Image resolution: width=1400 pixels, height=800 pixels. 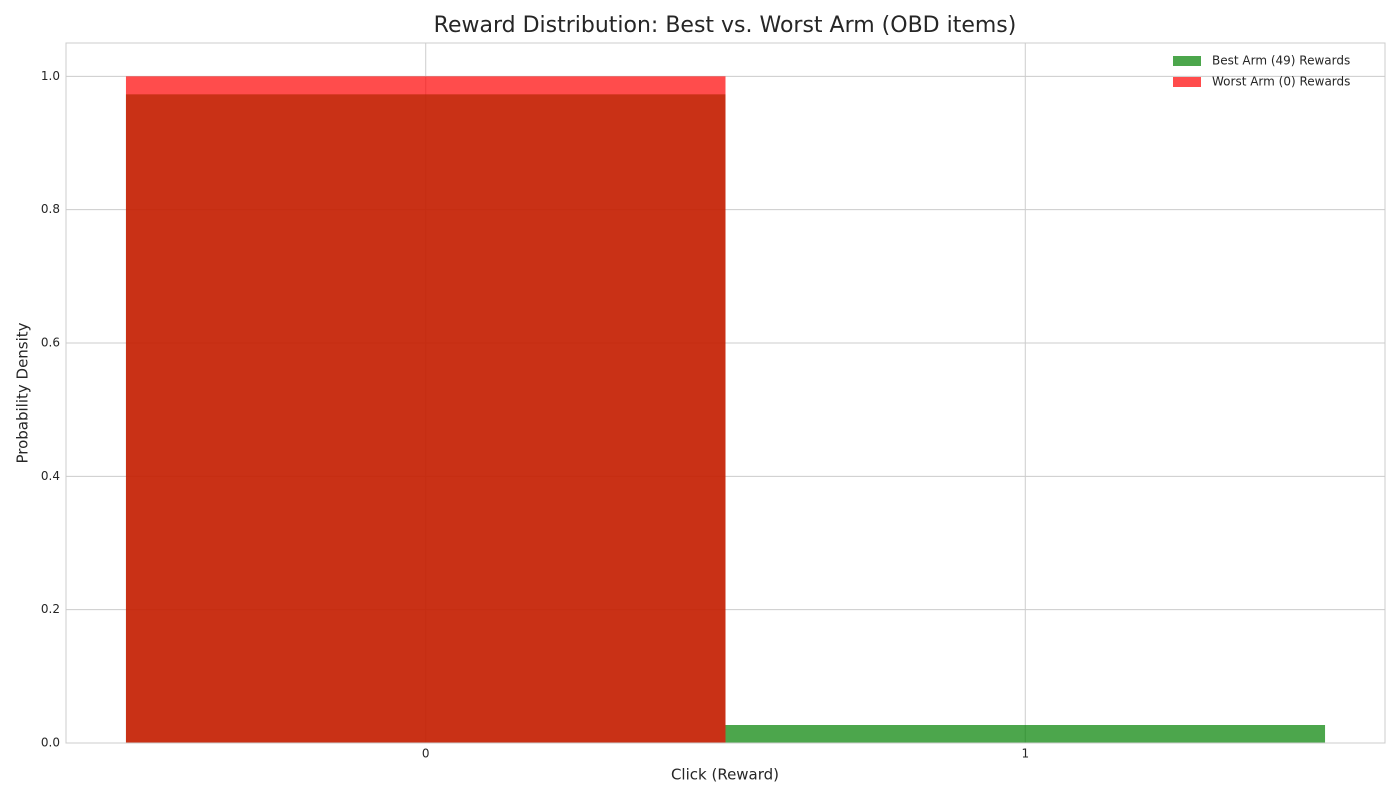 What do you see at coordinates (725, 775) in the screenshot?
I see `x-axis-label: Click (Reward)` at bounding box center [725, 775].